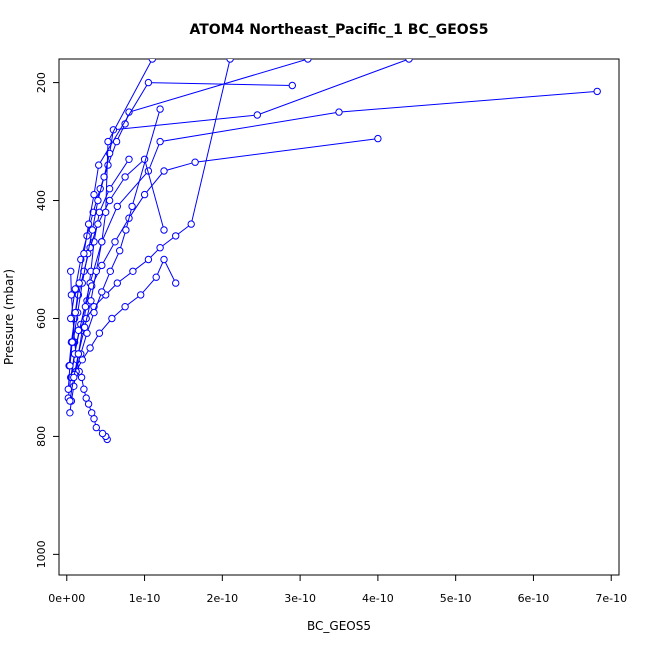 The image size is (650, 650). Describe the element at coordinates (222, 598) in the screenshot. I see `x-tick-label: 2e-10` at that location.